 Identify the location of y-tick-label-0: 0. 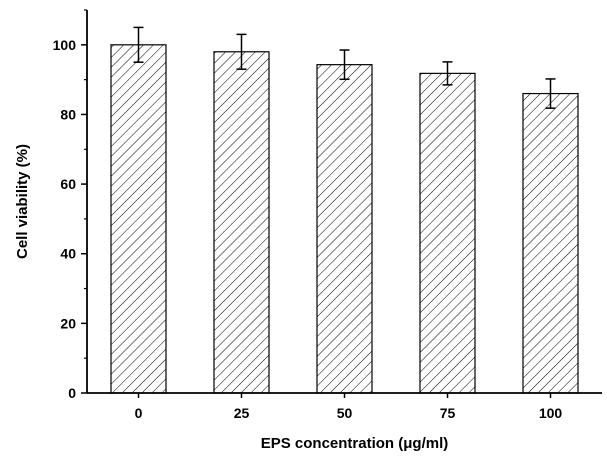
(72, 393).